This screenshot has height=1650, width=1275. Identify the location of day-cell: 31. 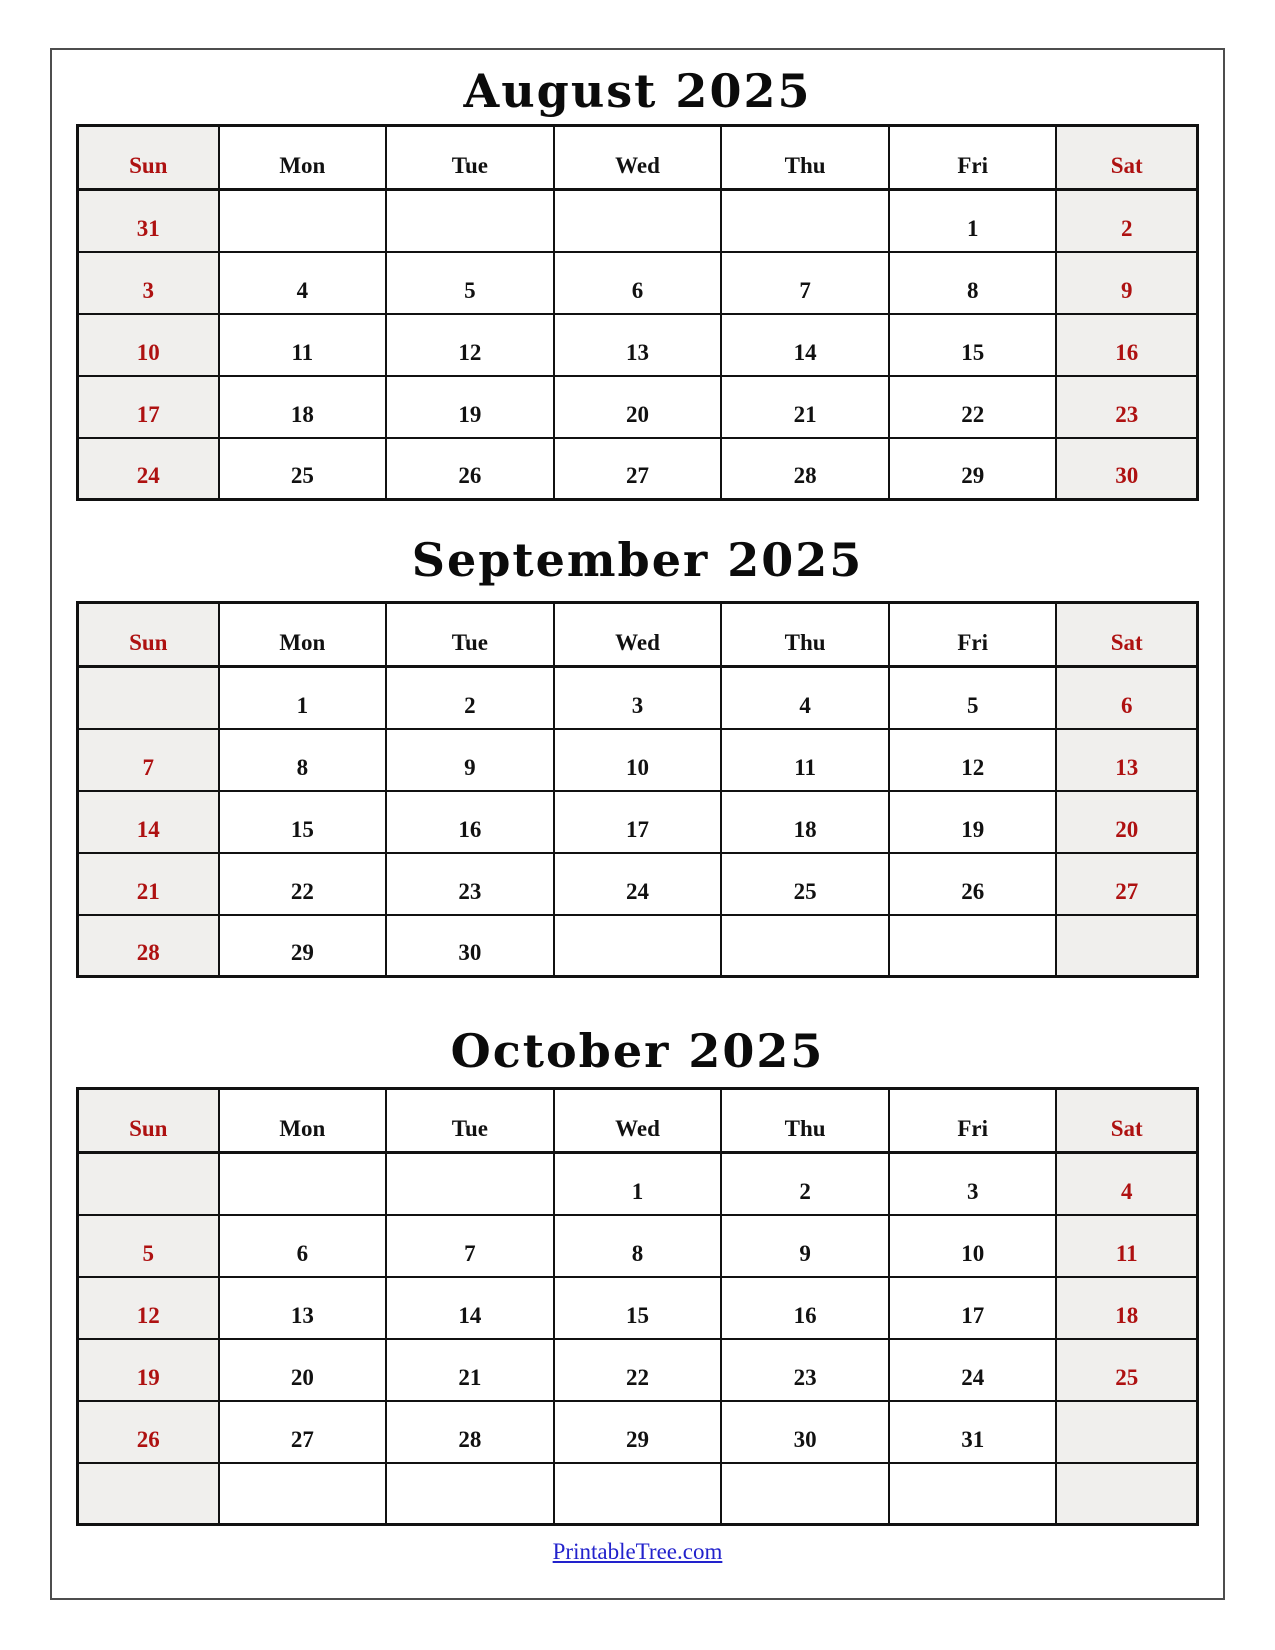
(148, 220).